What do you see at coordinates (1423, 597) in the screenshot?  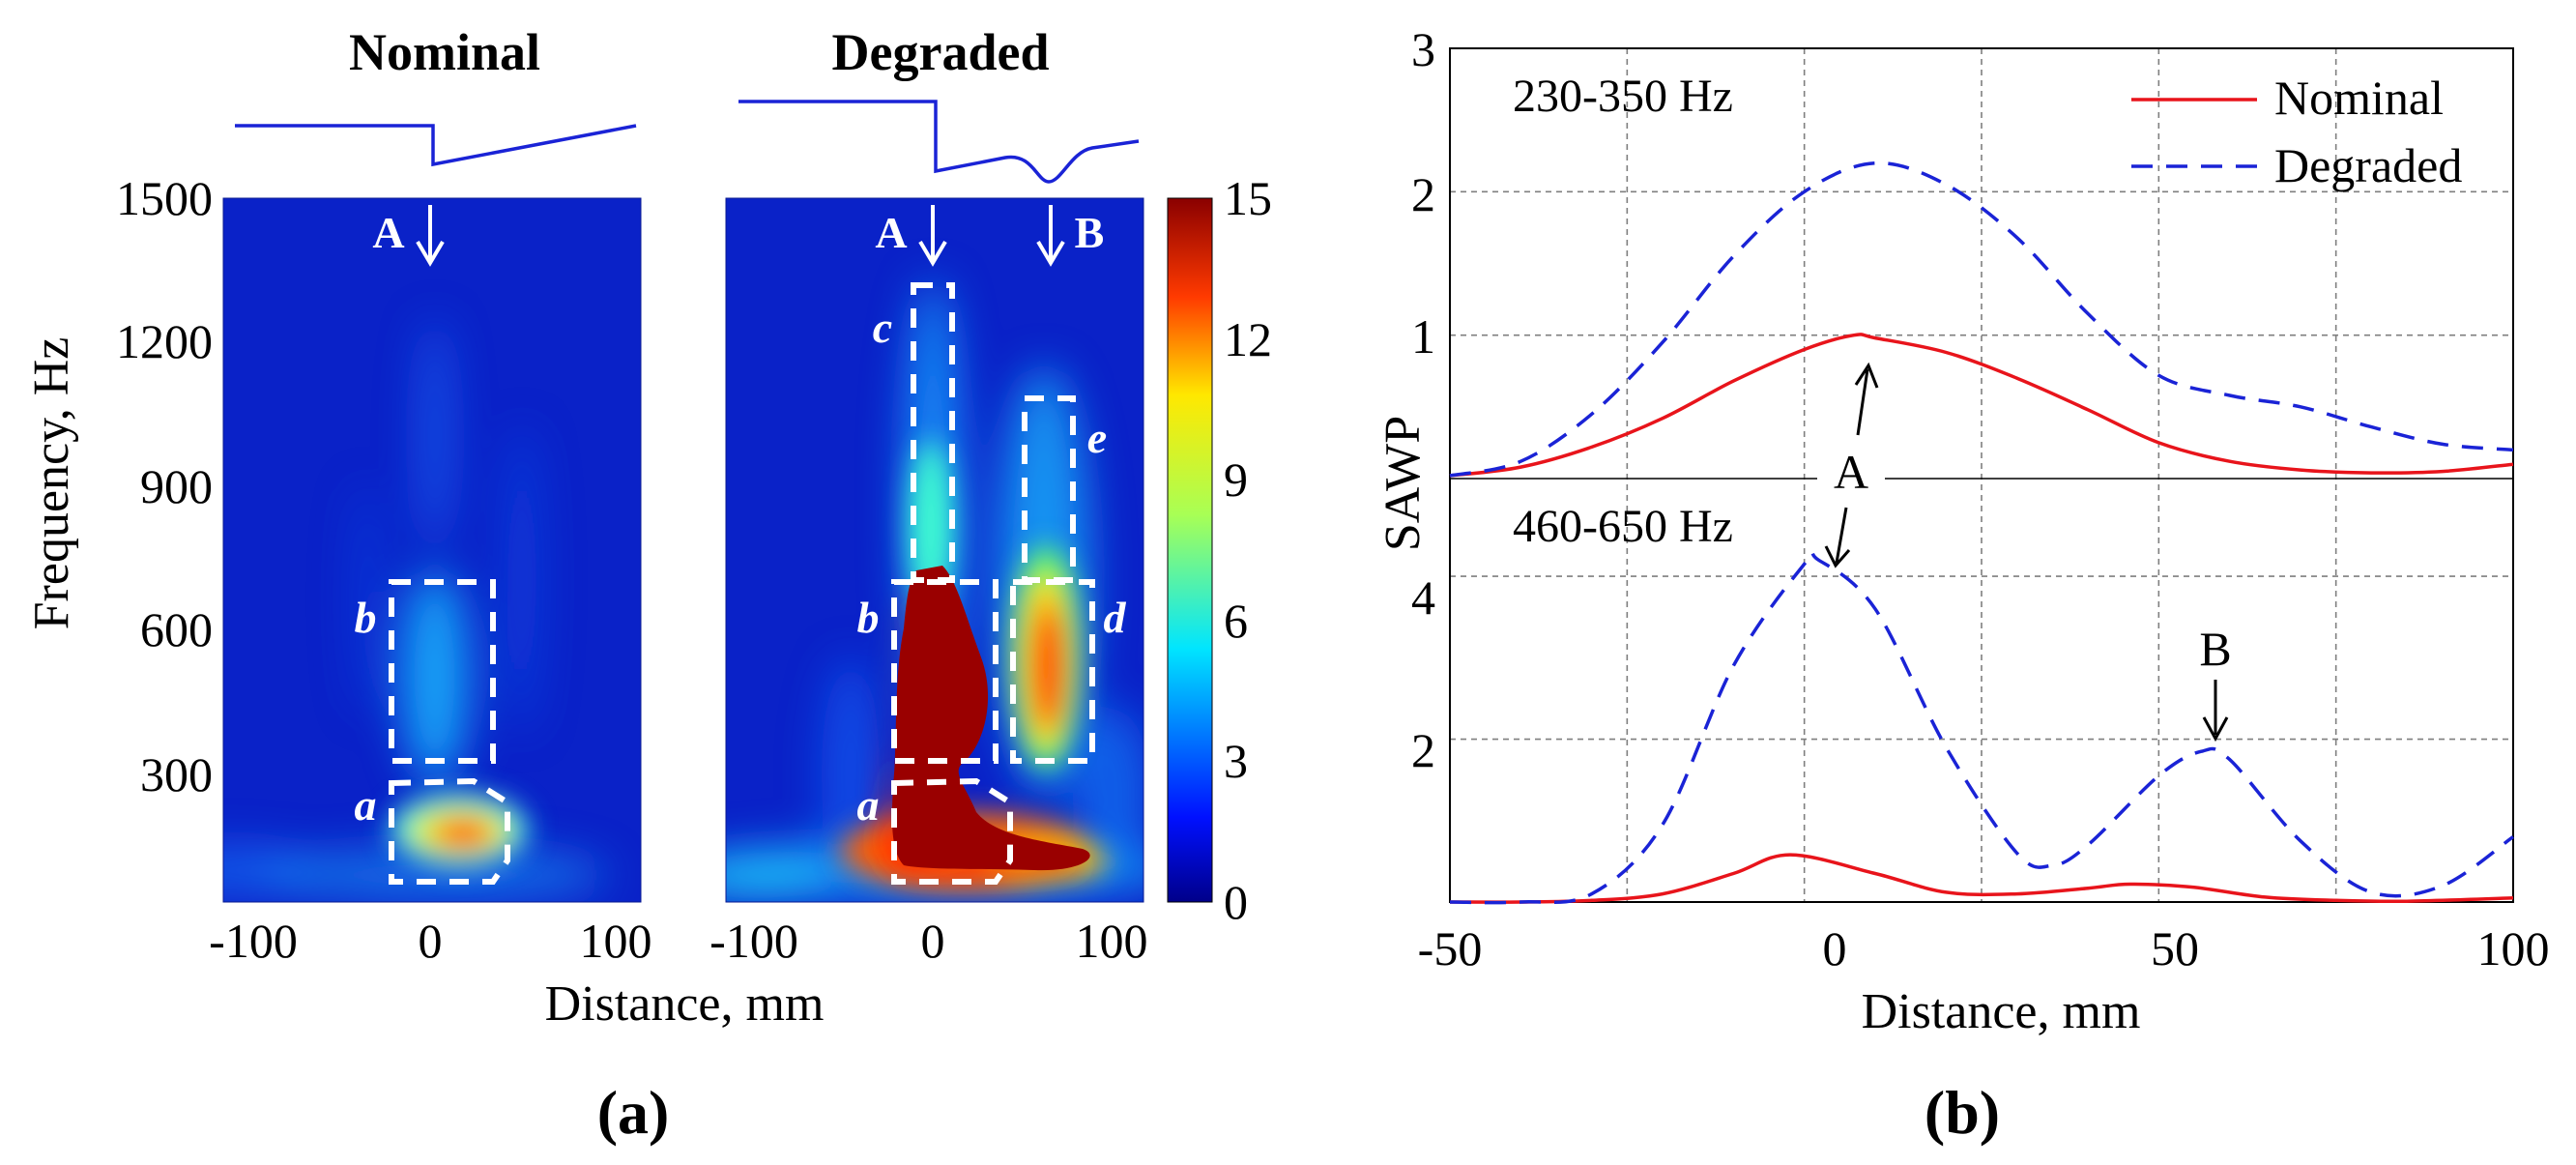 I see `ytick-label: 4` at bounding box center [1423, 597].